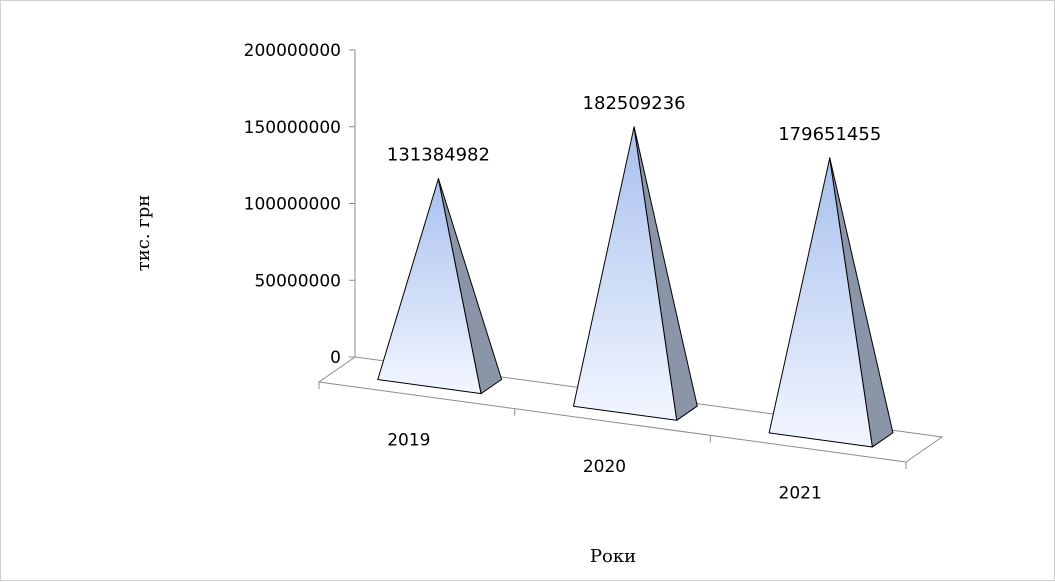  What do you see at coordinates (613, 556) in the screenshot?
I see `x-axis-title: Роки` at bounding box center [613, 556].